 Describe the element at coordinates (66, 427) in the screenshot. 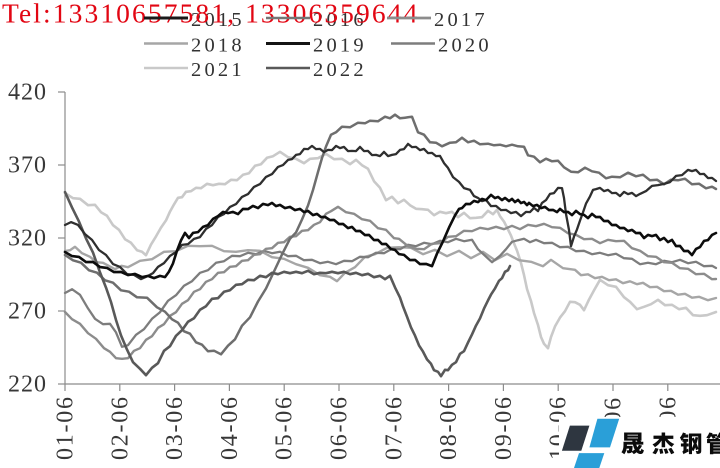

I see `svg-text: 01-06` at that location.